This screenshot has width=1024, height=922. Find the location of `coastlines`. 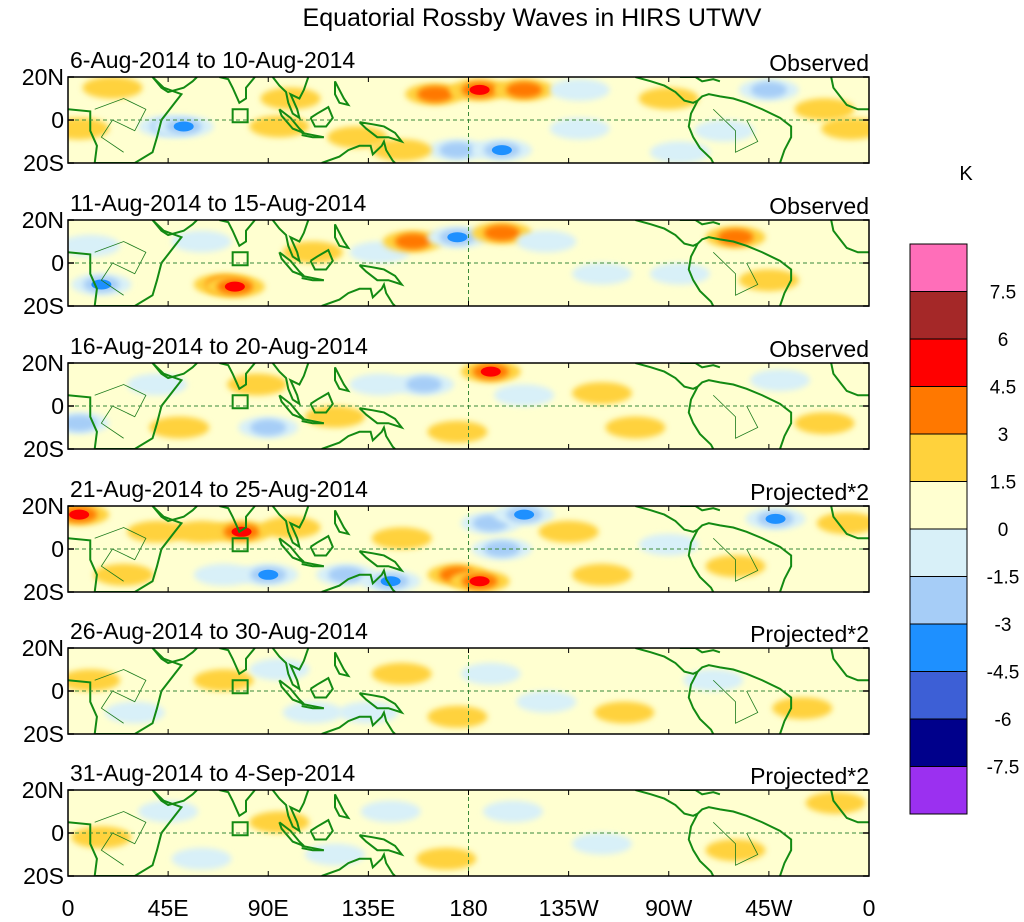

coastlines is located at coordinates (468, 691).